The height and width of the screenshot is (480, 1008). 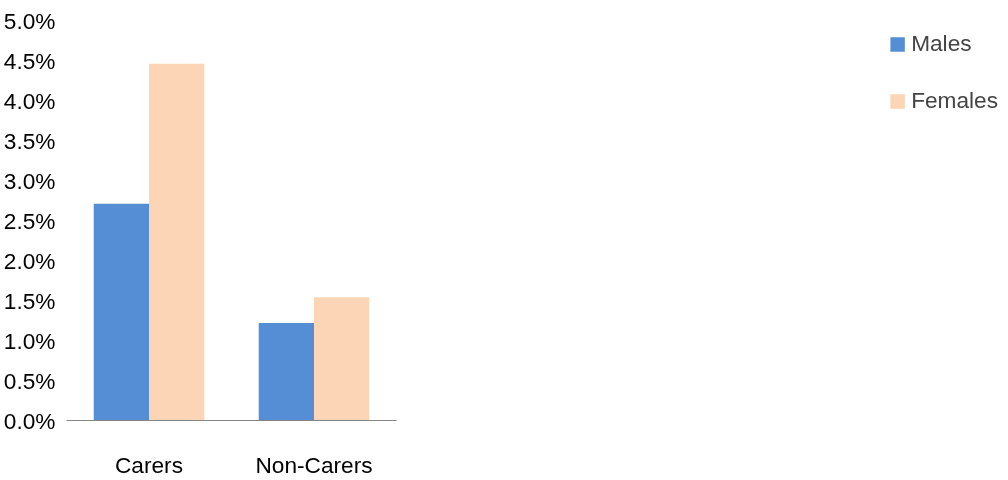 I want to click on y-tick-label: 1.0%, so click(x=29, y=340).